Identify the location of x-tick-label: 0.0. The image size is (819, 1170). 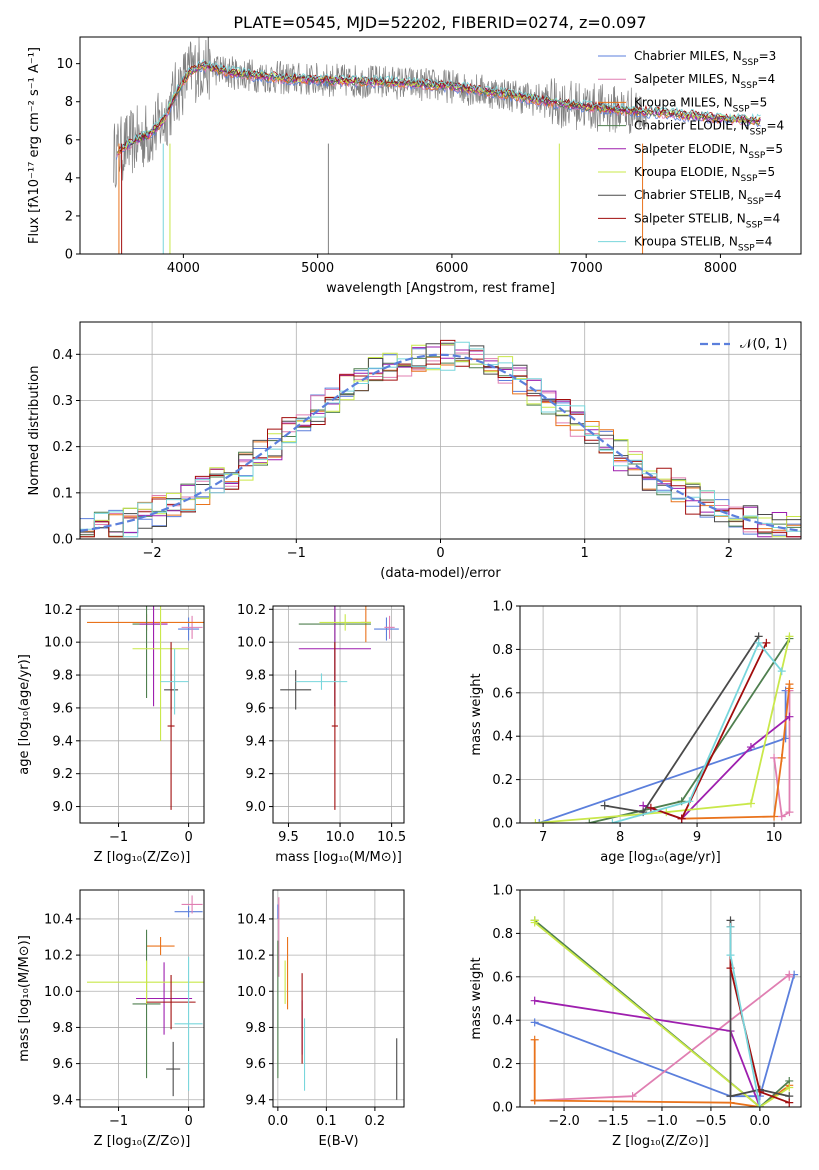
(278, 1121).